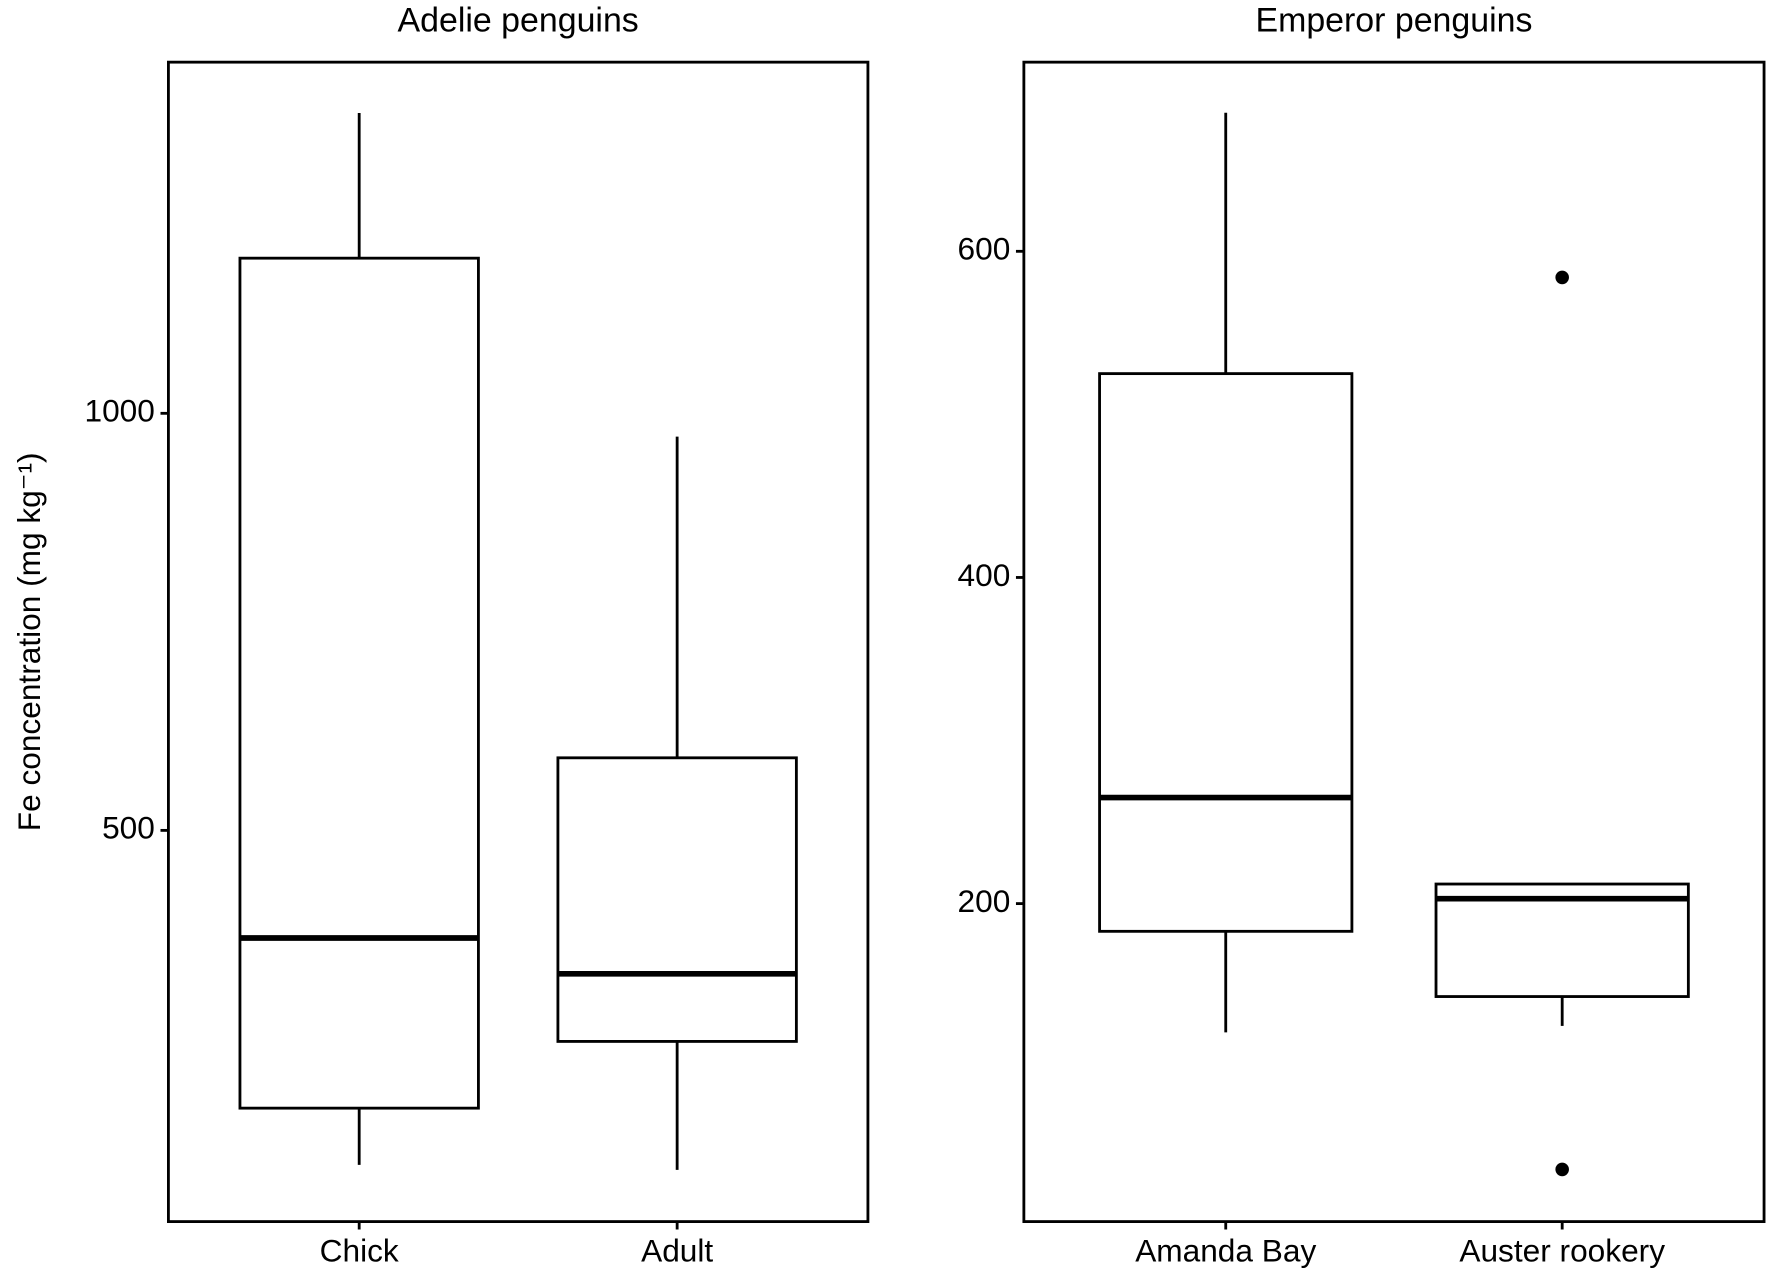  I want to click on y-axis-label: Fe concentration (mg kg⁻¹), so click(29, 641).